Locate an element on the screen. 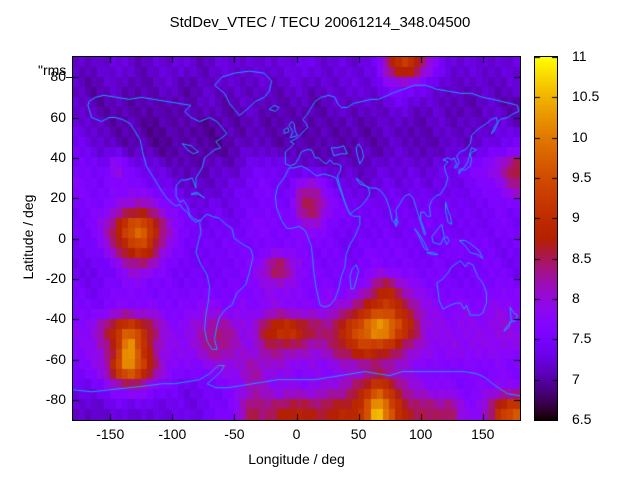  colorbar-tick-label: 11 is located at coordinates (579, 56).